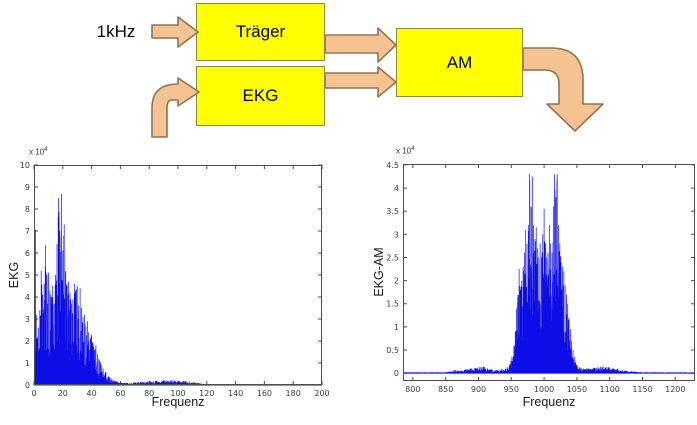 The width and height of the screenshot is (697, 425). What do you see at coordinates (293, 393) in the screenshot?
I see `x-tick-label: 180` at bounding box center [293, 393].